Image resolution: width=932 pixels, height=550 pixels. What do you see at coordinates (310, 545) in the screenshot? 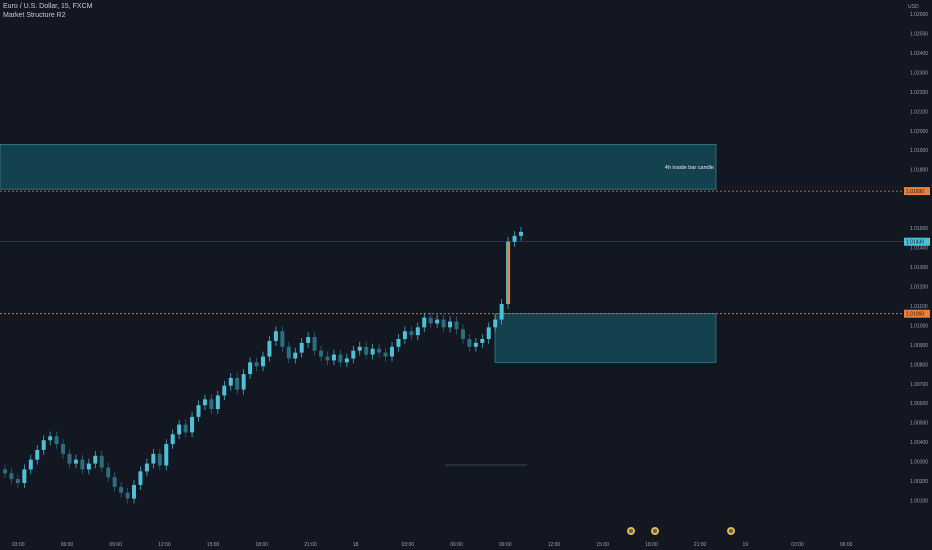
I see `x-tick-label: 21:00` at bounding box center [310, 545].